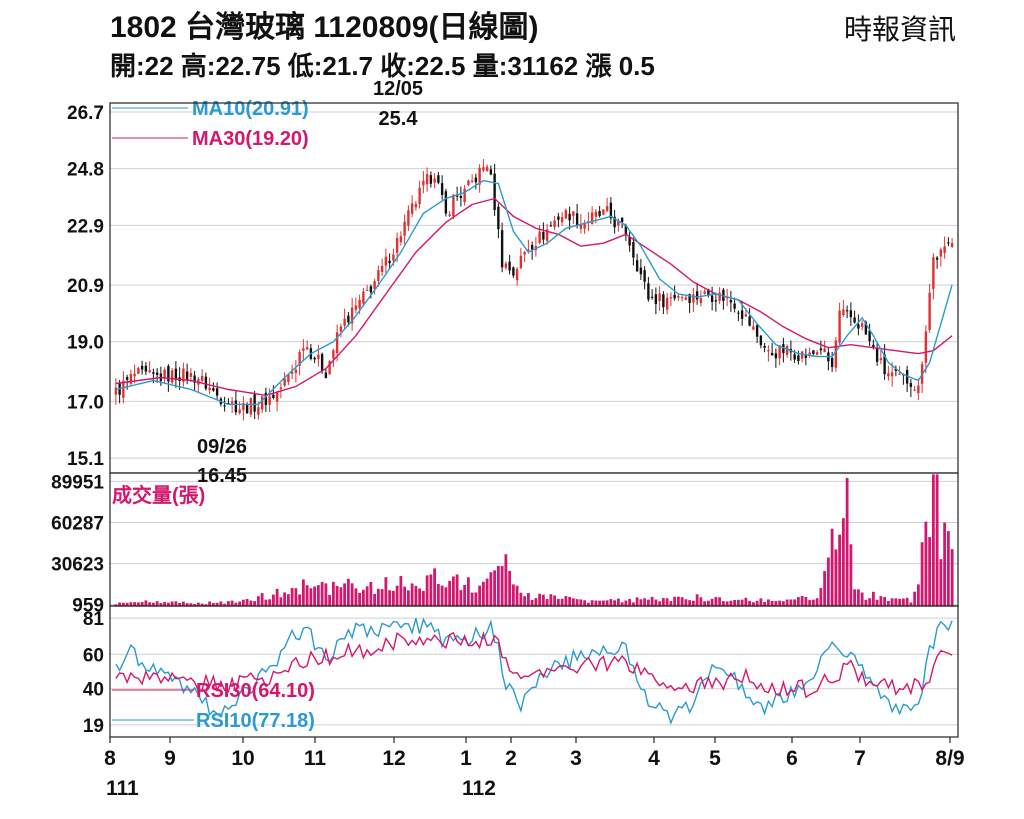  Describe the element at coordinates (85, 459) in the screenshot. I see `price-tick-label: 15.1` at that location.